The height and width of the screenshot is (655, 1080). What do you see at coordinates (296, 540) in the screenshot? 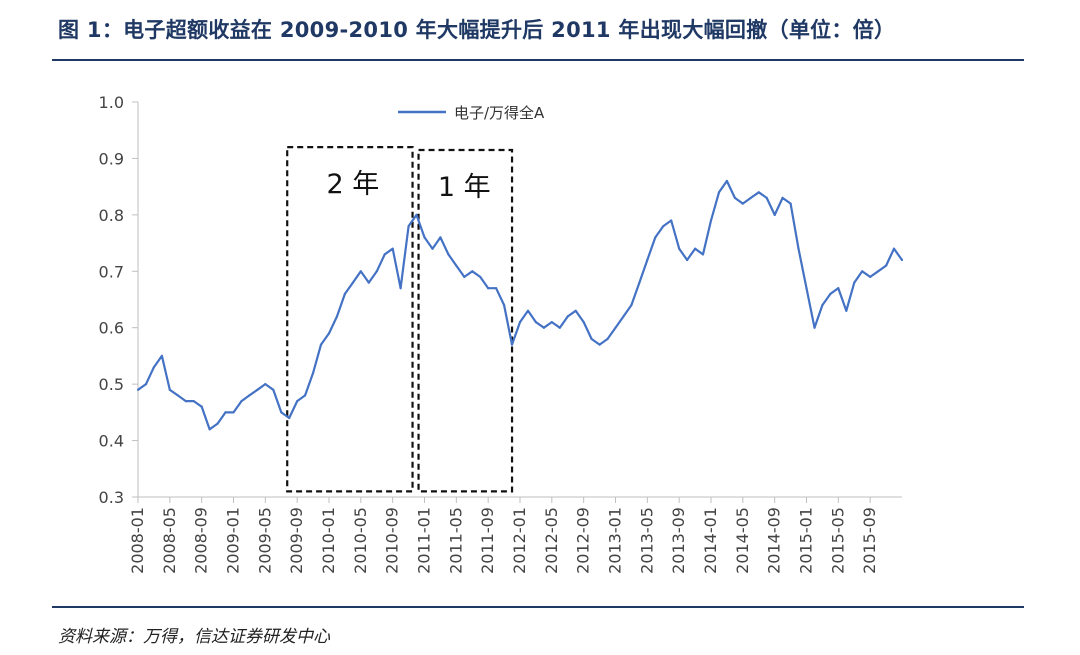
I see `x-tick-label: 2009-09` at bounding box center [296, 540].